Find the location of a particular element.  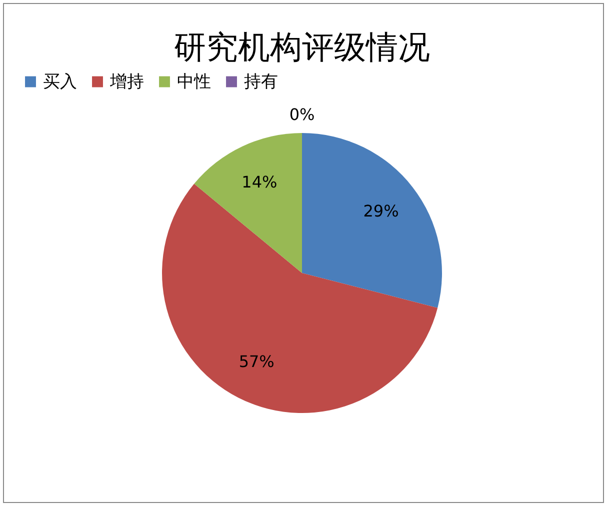

data-label: 29% is located at coordinates (381, 211).